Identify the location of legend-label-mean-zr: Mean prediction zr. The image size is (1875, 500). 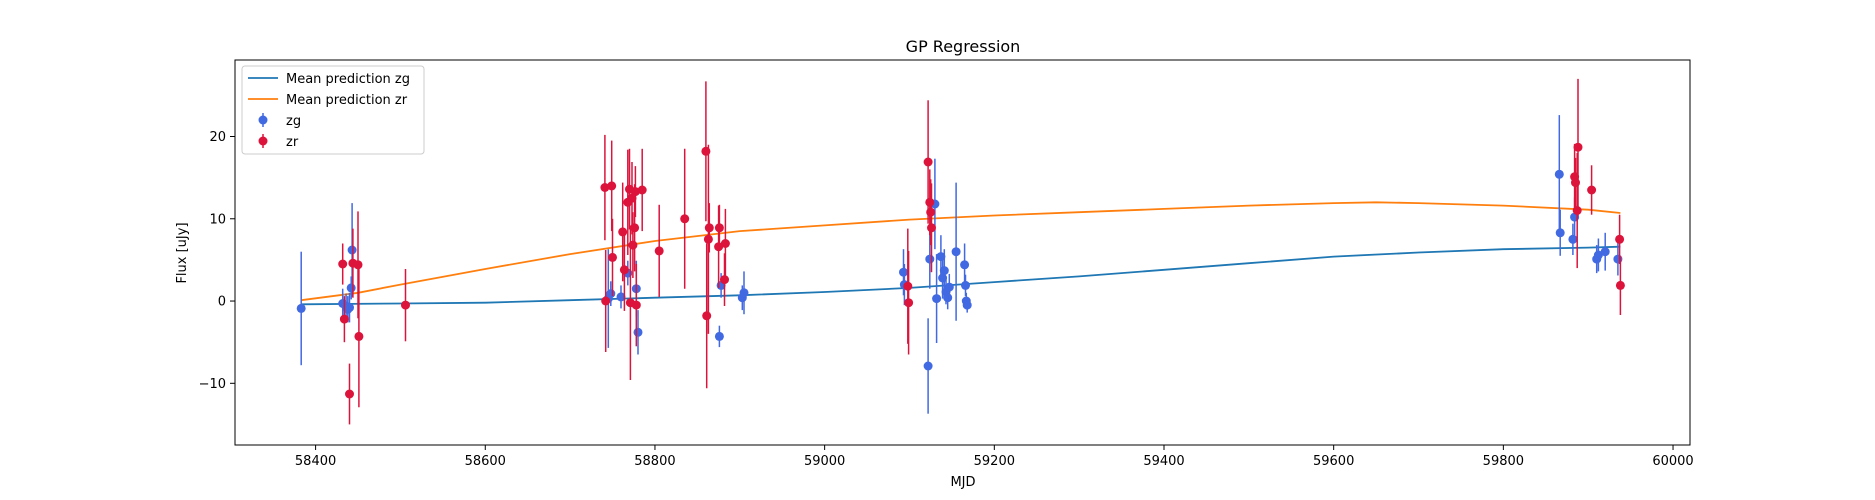
(347, 100).